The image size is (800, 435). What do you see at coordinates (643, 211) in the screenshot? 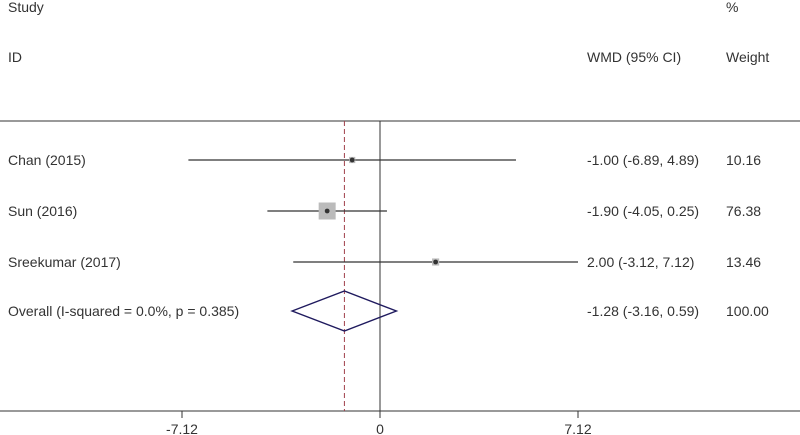
I see `effect-ci-text: -1.90 (-4.05, 0.25)` at bounding box center [643, 211].